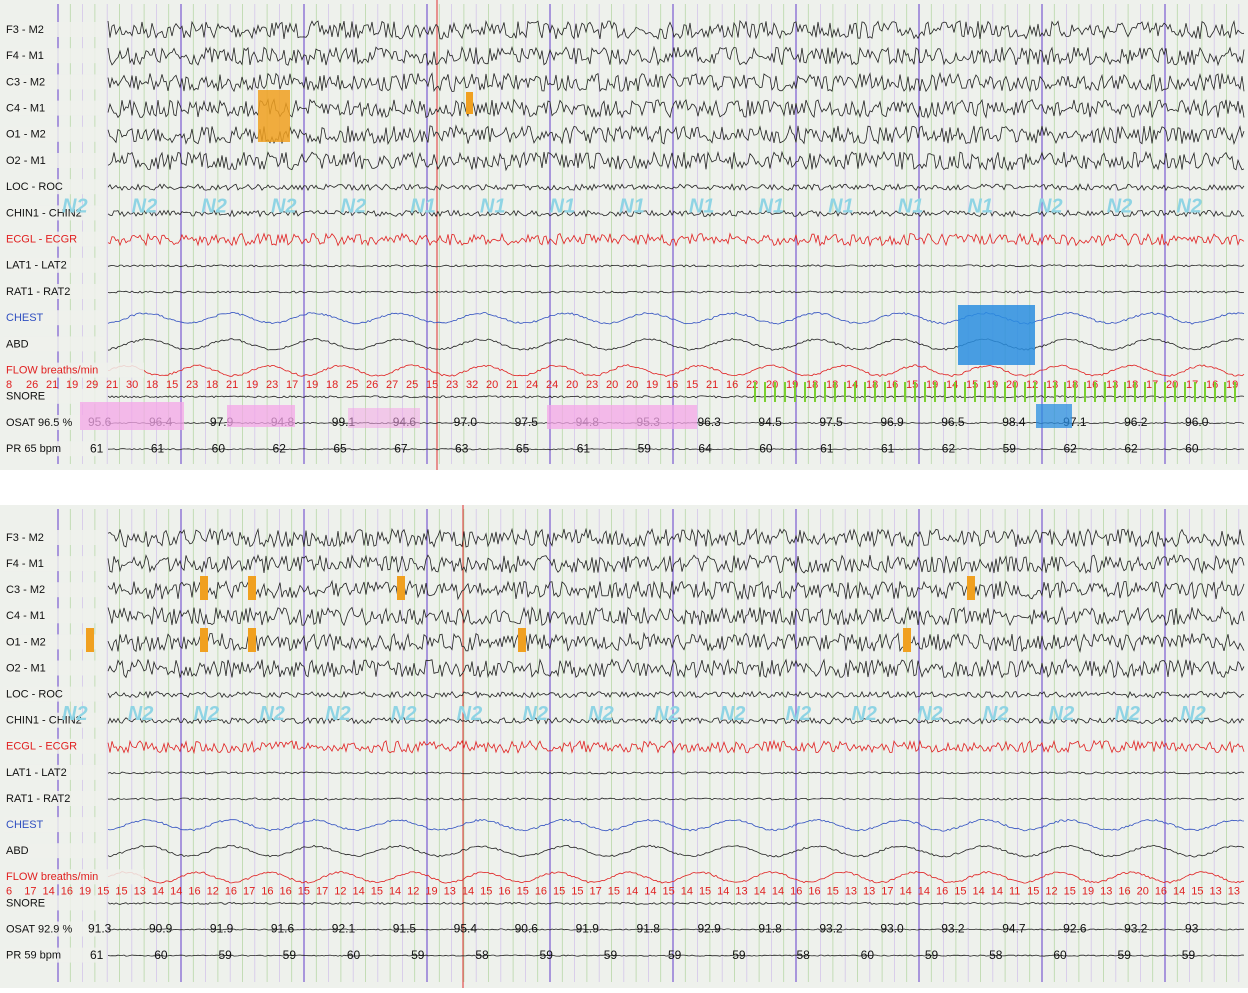 The image size is (1248, 993). I want to click on channel-label: RAT1 - RAT2, so click(38, 799).